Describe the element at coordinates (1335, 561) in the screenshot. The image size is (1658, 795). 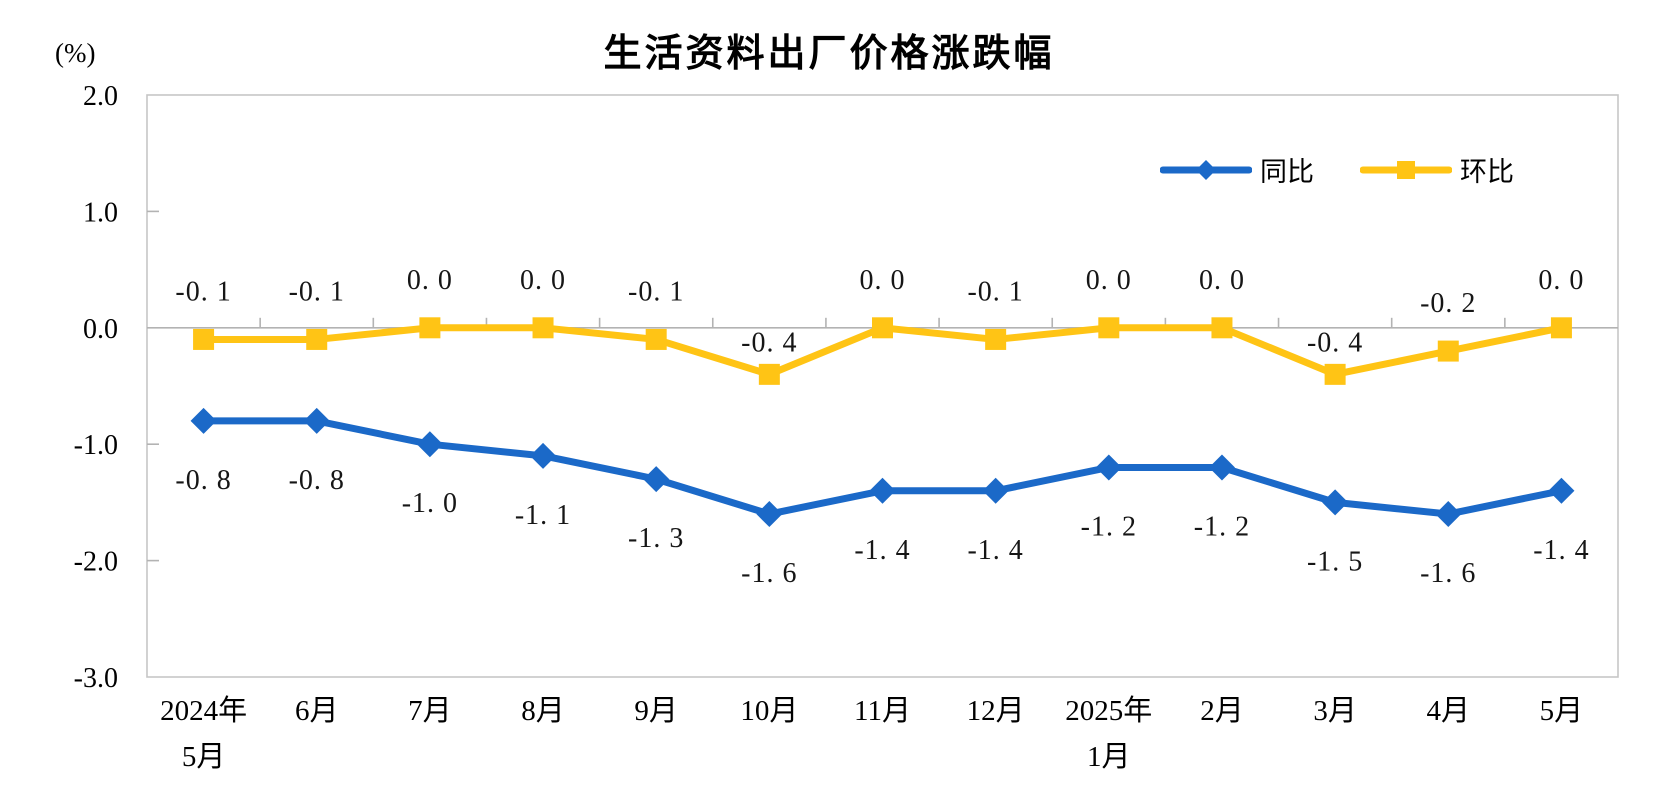
I see `yoy-data-label: -1. 5` at that location.